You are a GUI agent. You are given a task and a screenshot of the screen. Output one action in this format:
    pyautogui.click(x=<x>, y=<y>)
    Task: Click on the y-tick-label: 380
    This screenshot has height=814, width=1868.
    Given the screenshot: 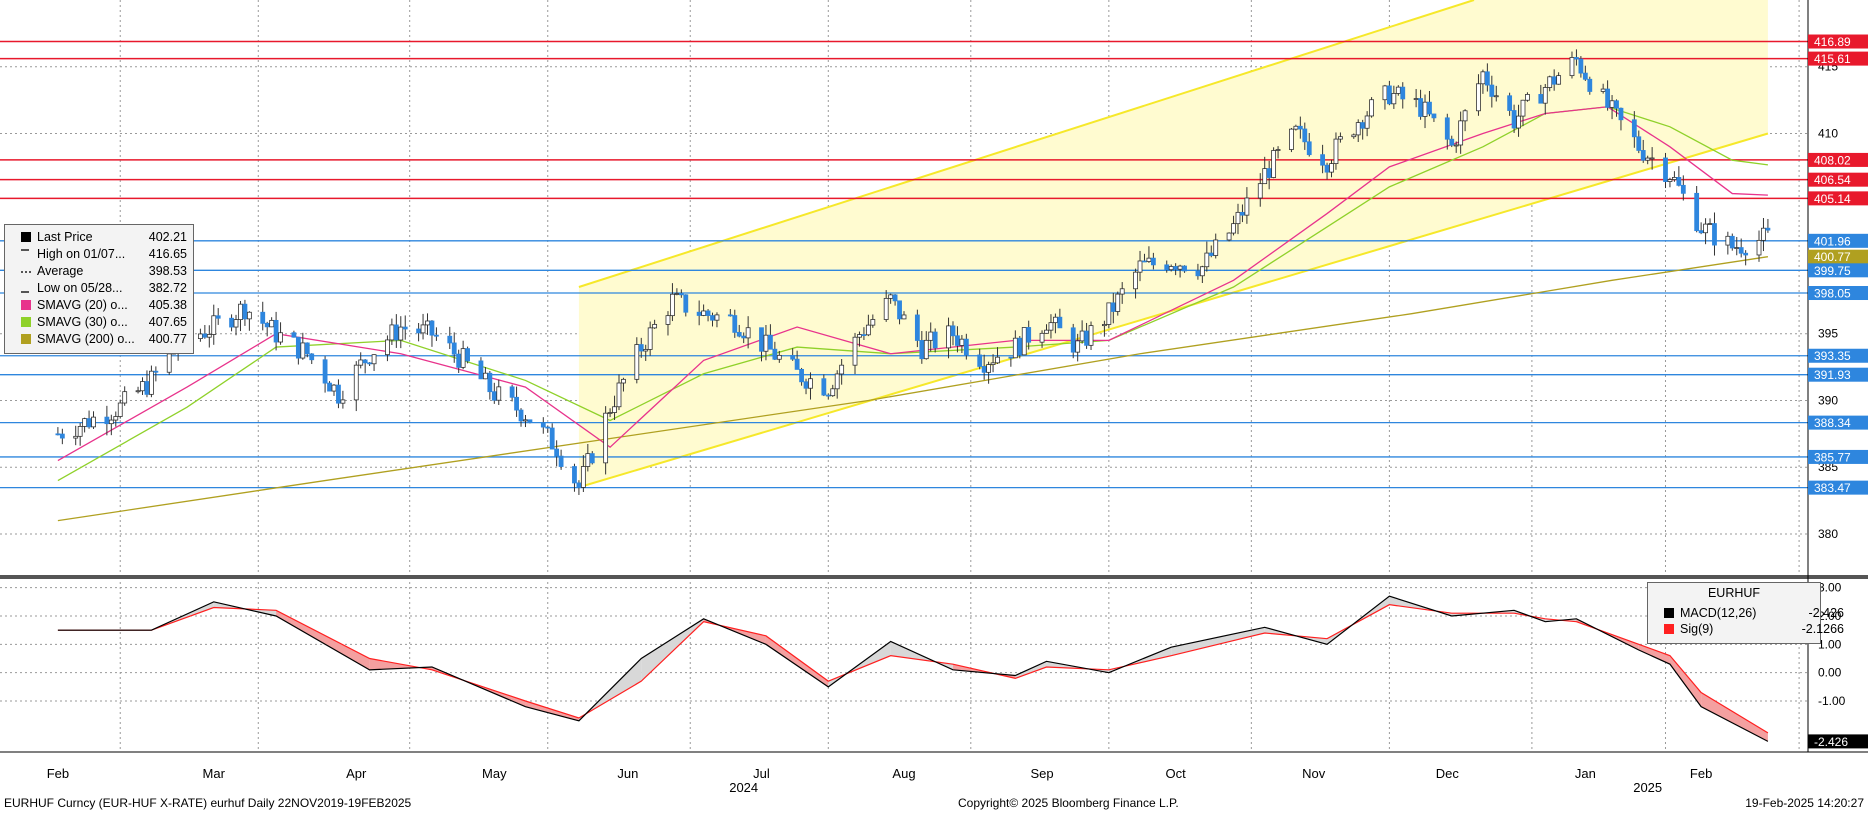 What is the action you would take?
    pyautogui.click(x=1828, y=534)
    